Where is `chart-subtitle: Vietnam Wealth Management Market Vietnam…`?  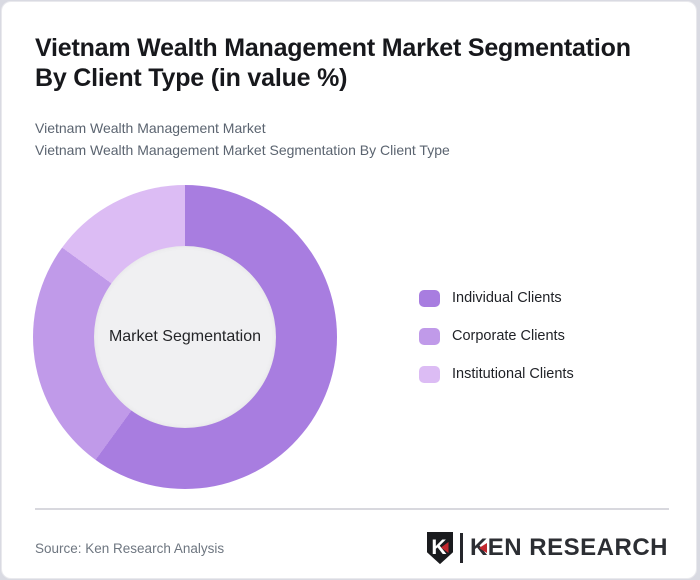 chart-subtitle: Vietnam Wealth Management Market Vietnam… is located at coordinates (355, 139).